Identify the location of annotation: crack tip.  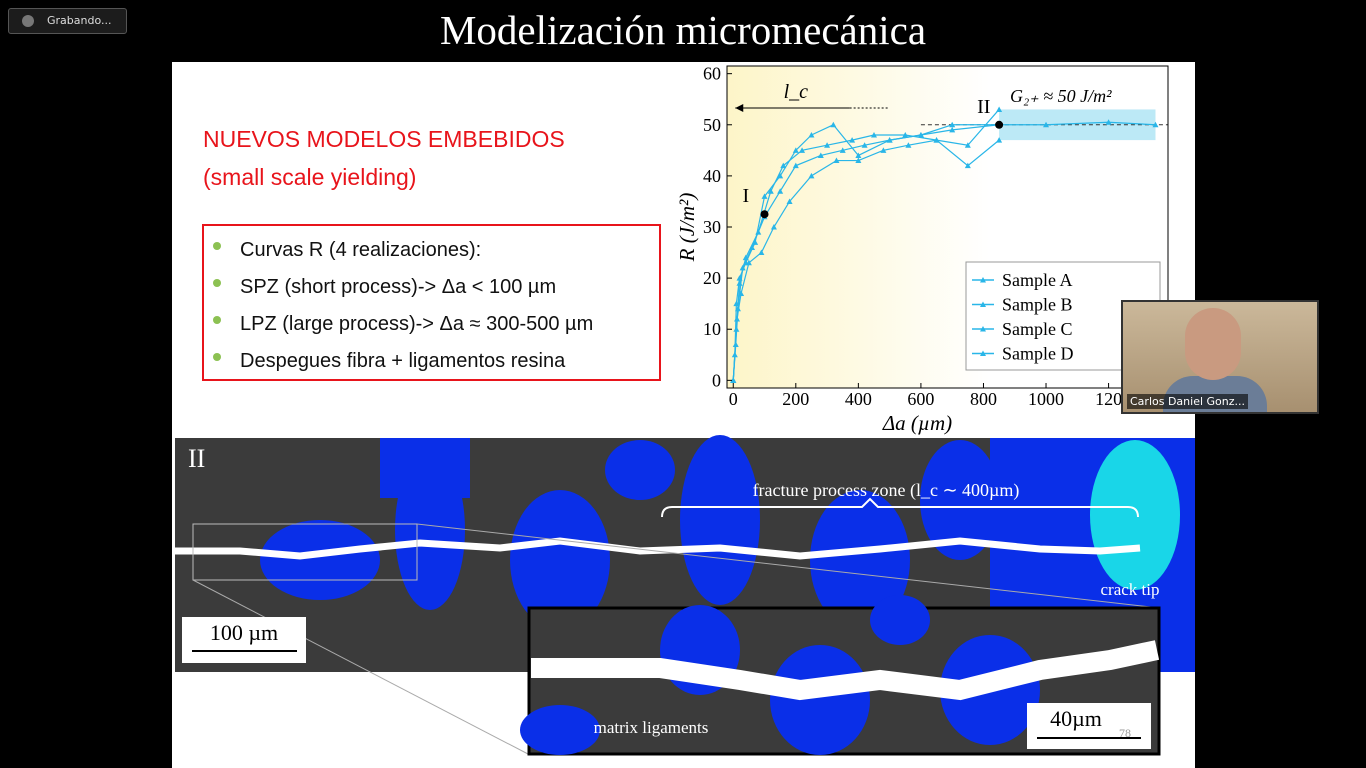
(1130, 589).